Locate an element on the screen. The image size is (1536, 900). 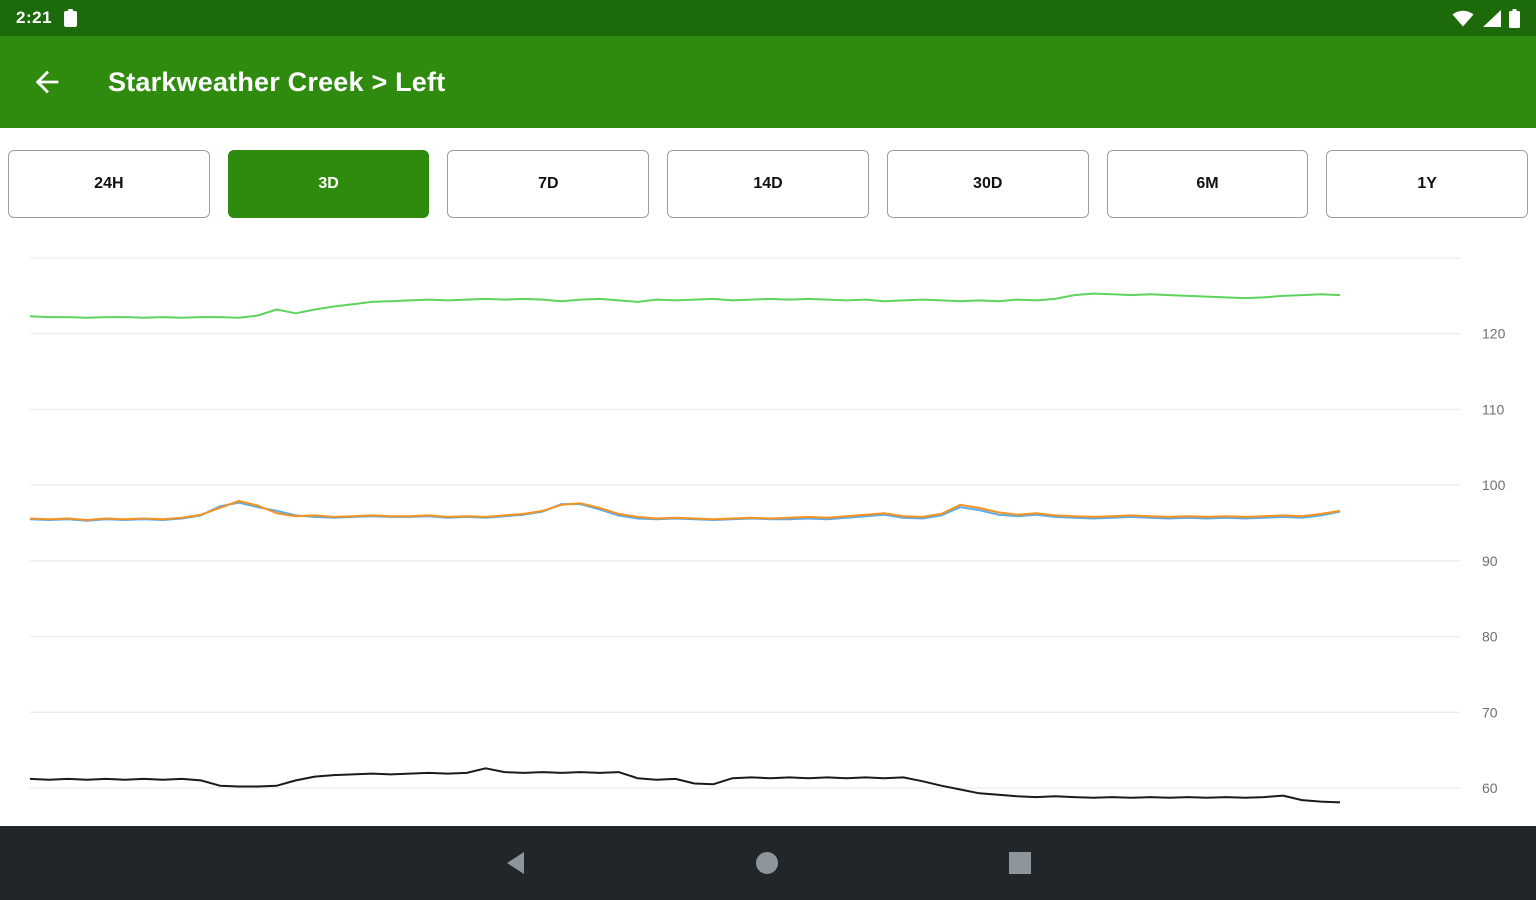
nav-home-button is located at coordinates (767, 863).